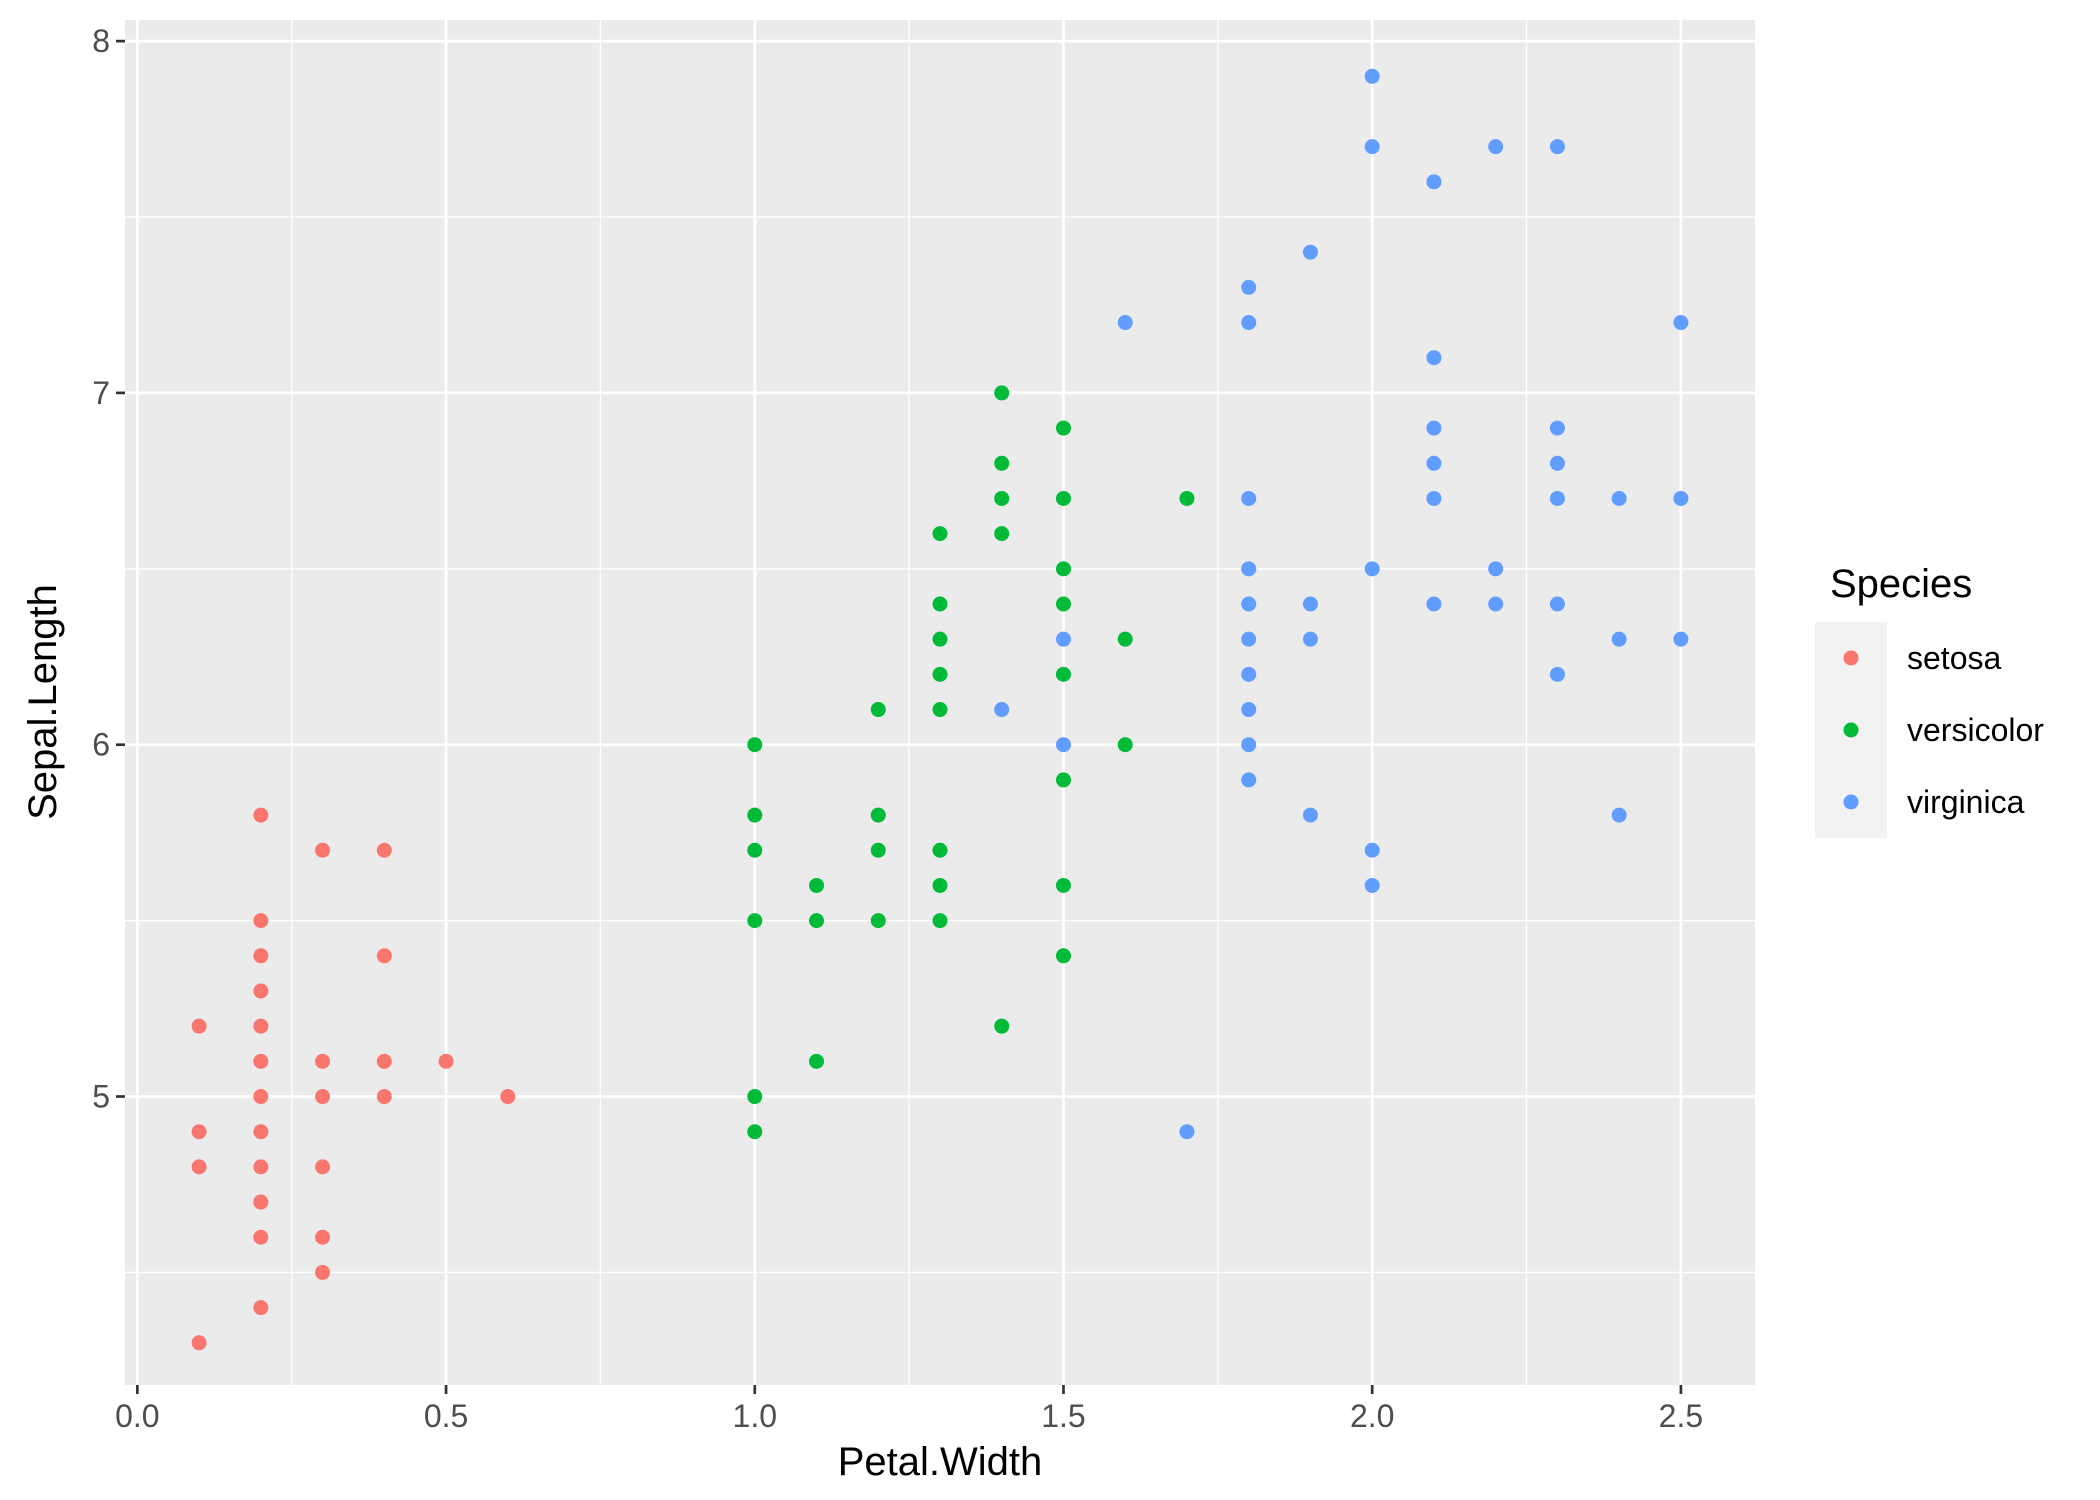 This screenshot has width=2100, height=1500. I want to click on legend-marker-versicolor, so click(1851, 730).